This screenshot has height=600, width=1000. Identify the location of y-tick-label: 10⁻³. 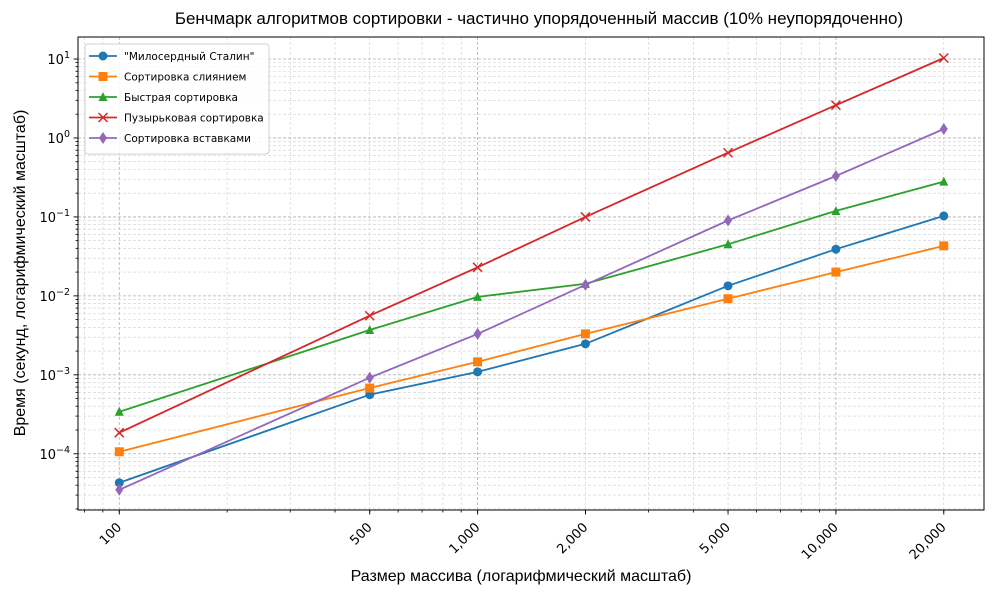
(54, 375).